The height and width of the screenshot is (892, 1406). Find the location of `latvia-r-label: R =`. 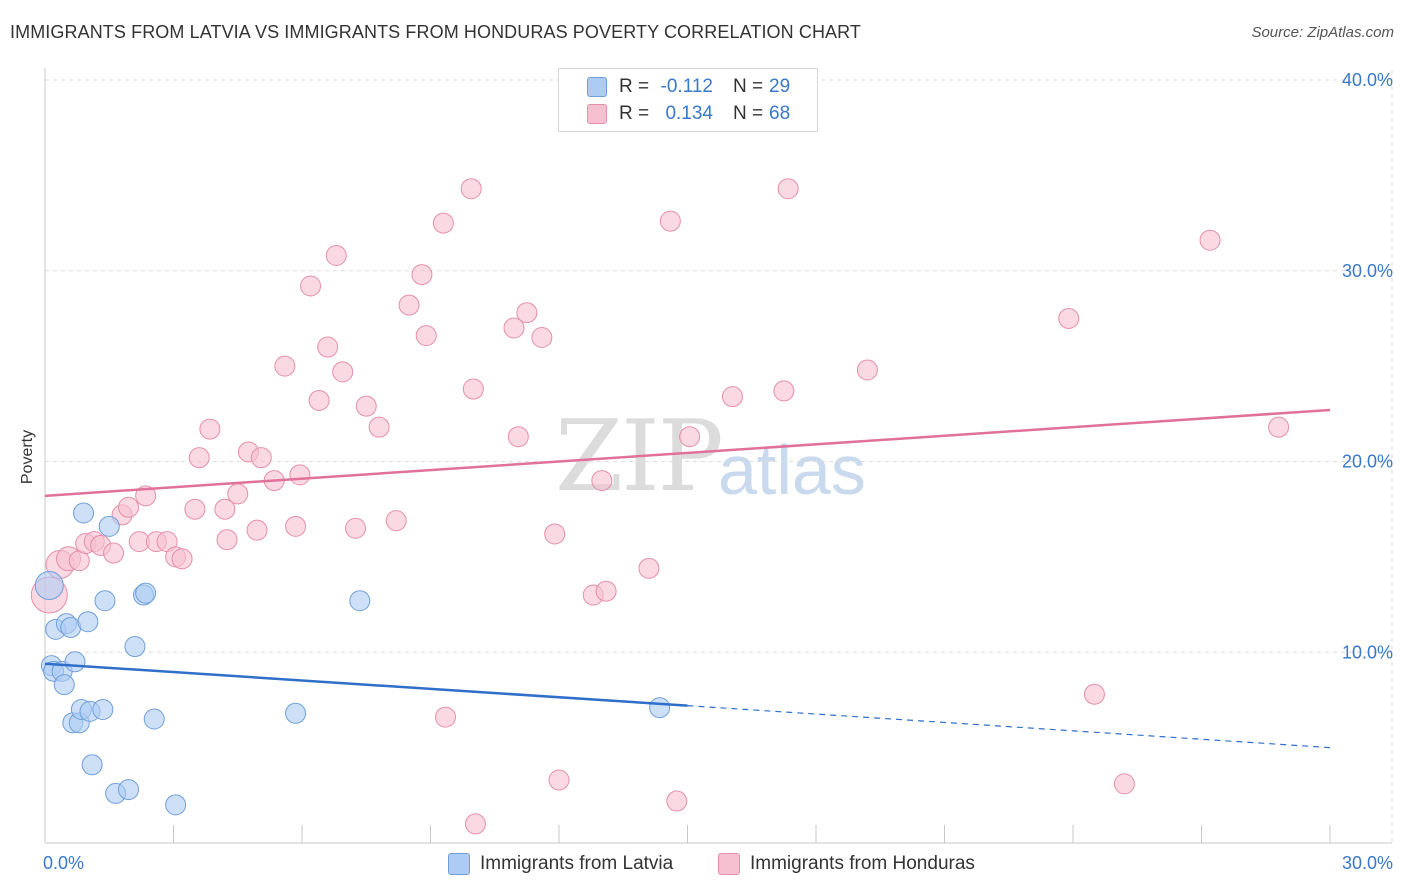

latvia-r-label: R = is located at coordinates (634, 86).